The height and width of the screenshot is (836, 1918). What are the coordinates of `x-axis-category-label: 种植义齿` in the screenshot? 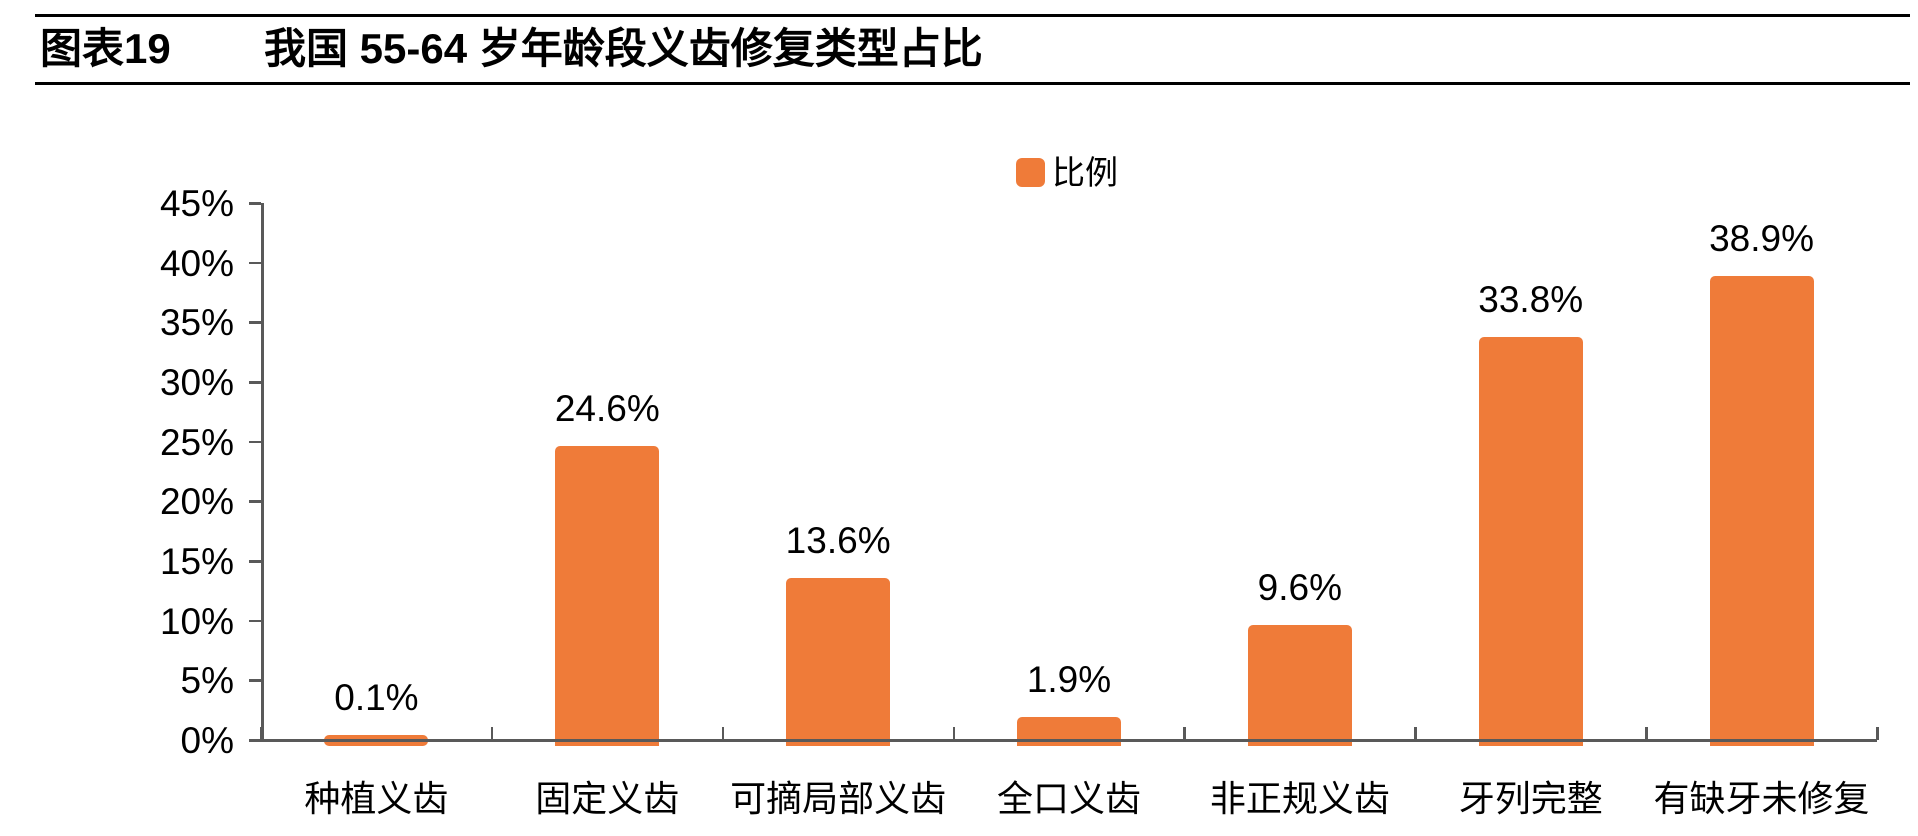 It's located at (376, 798).